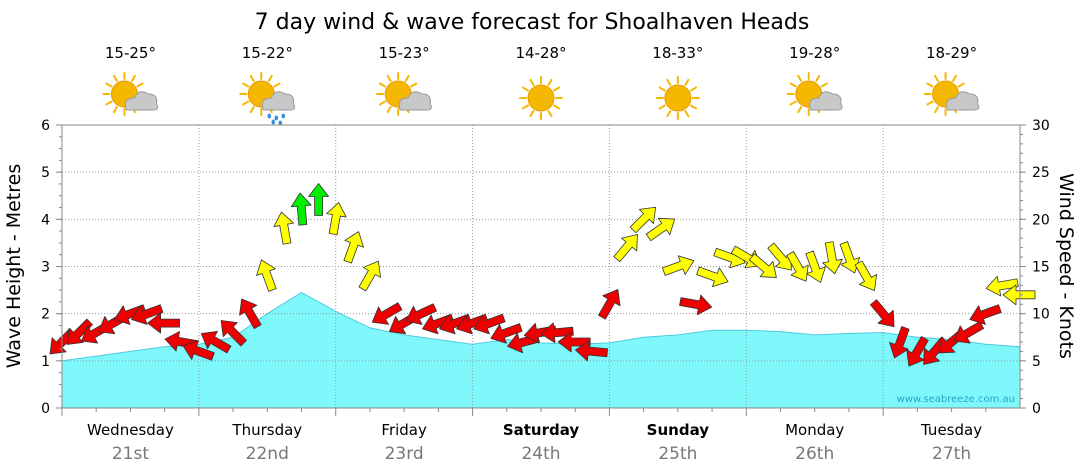 The width and height of the screenshot is (1080, 475). Describe the element at coordinates (404, 454) in the screenshot. I see `day-date: 23rd` at that location.